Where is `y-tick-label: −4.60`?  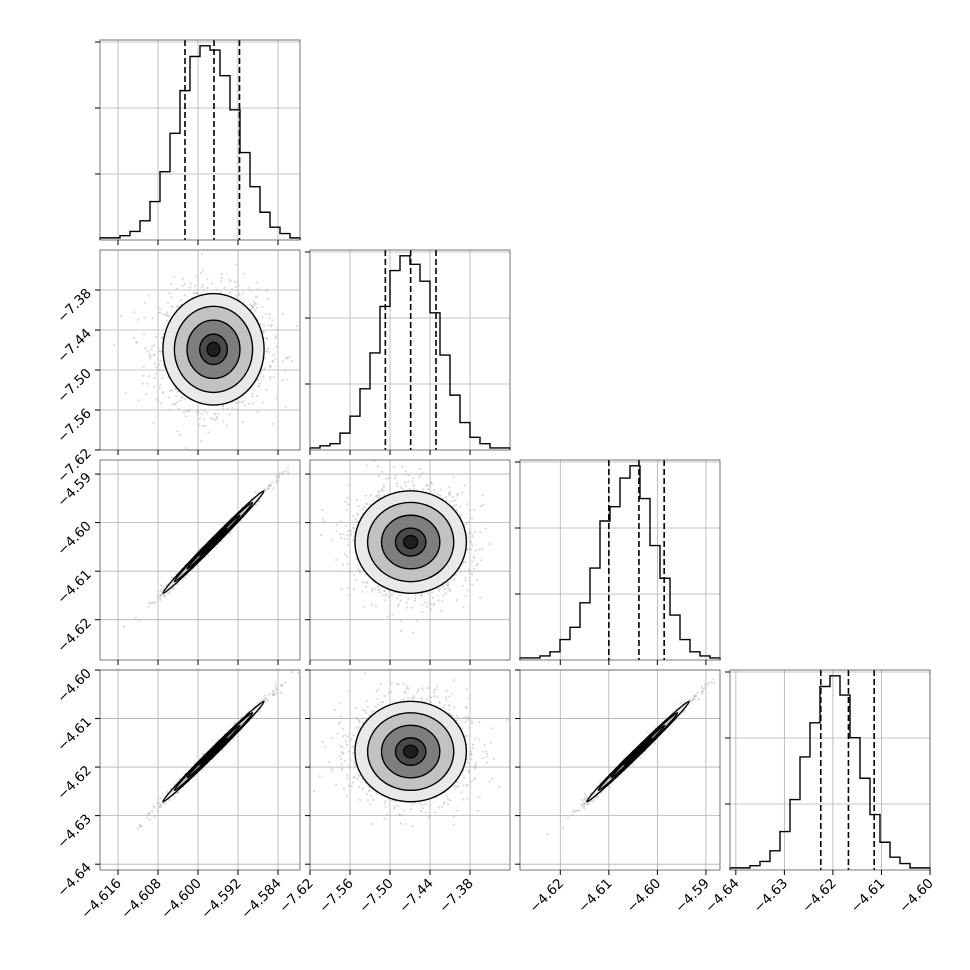
y-tick-label: −4.60 is located at coordinates (74, 538).